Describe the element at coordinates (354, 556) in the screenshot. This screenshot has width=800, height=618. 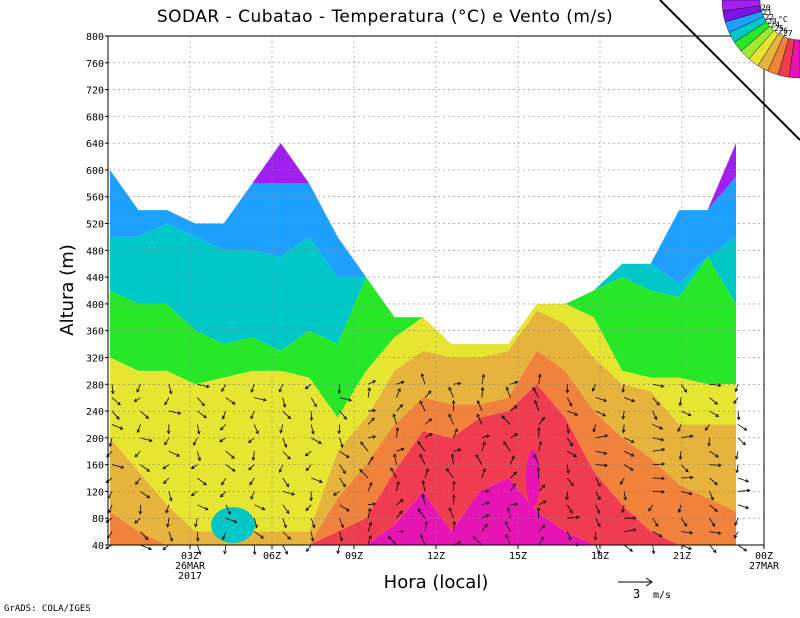
I see `x-tick-label: 09Z` at that location.